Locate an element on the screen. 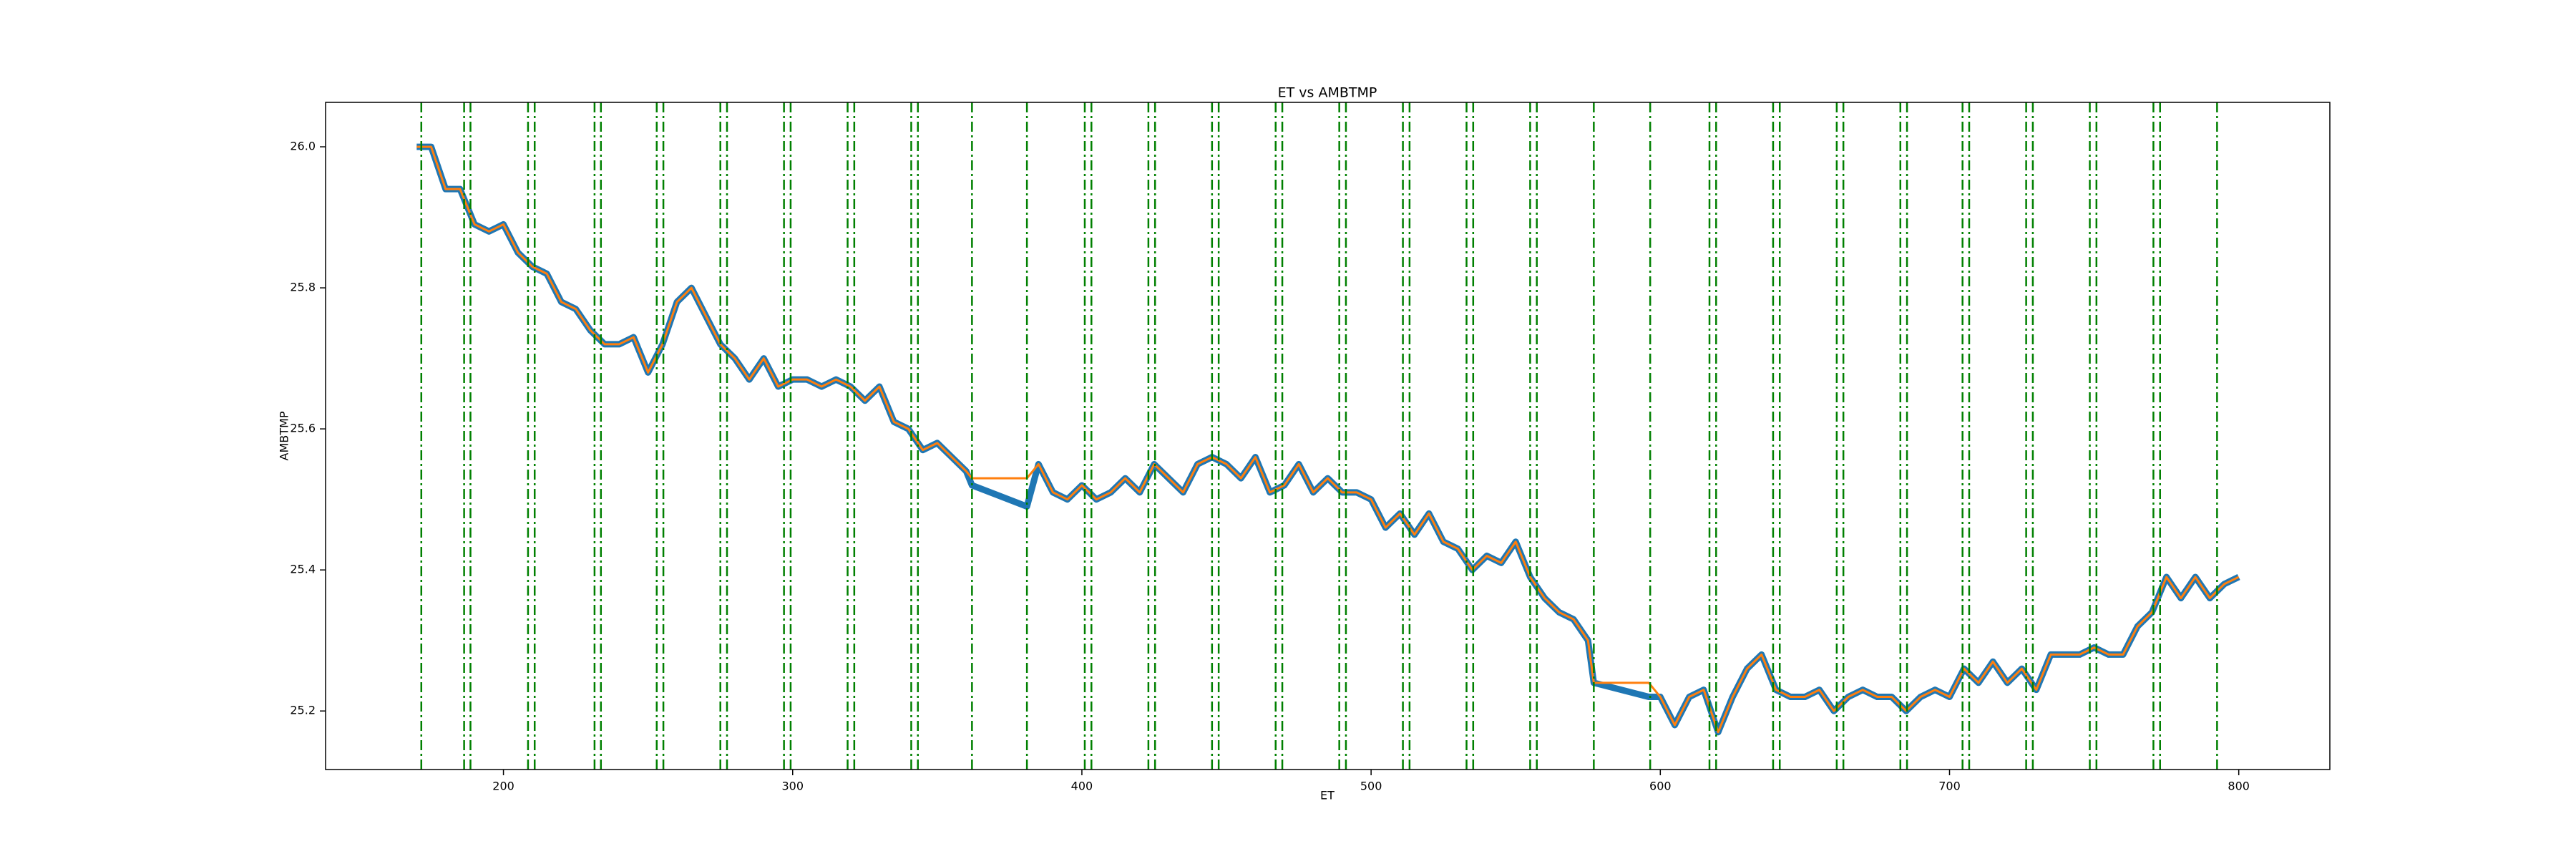 The height and width of the screenshot is (859, 2576). x-tick-label: 200 is located at coordinates (503, 786).